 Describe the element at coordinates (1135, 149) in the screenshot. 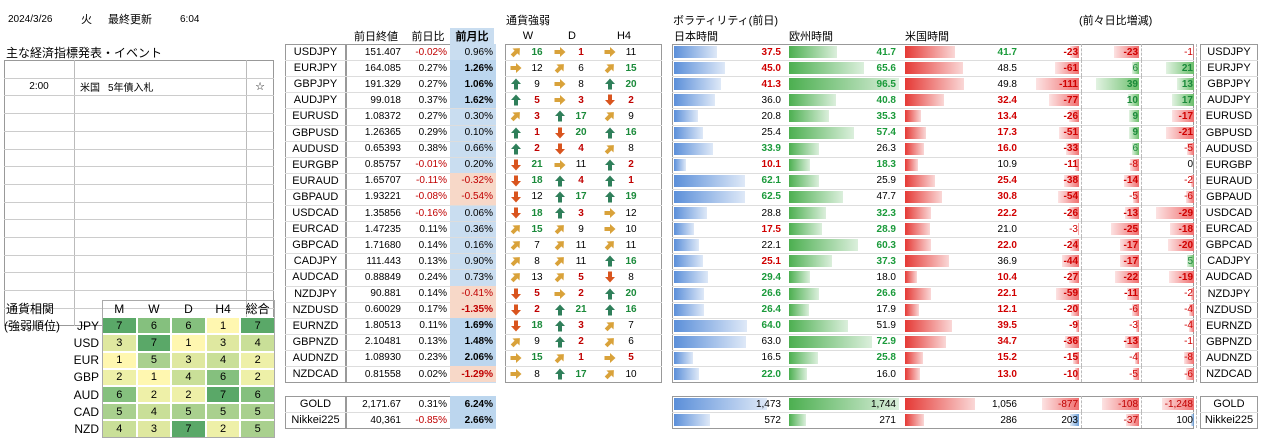

I see `diff-value: 6` at that location.